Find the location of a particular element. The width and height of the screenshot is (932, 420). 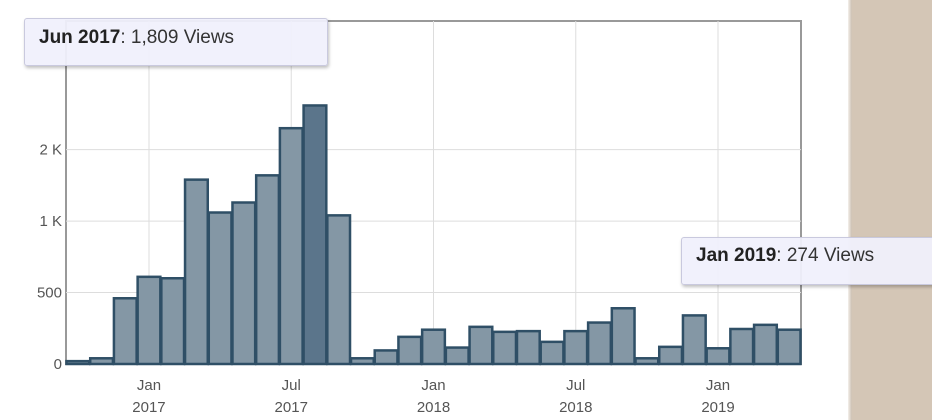

tooltip-jun-2017: Jun 2017: 1,809 Views is located at coordinates (176, 42).